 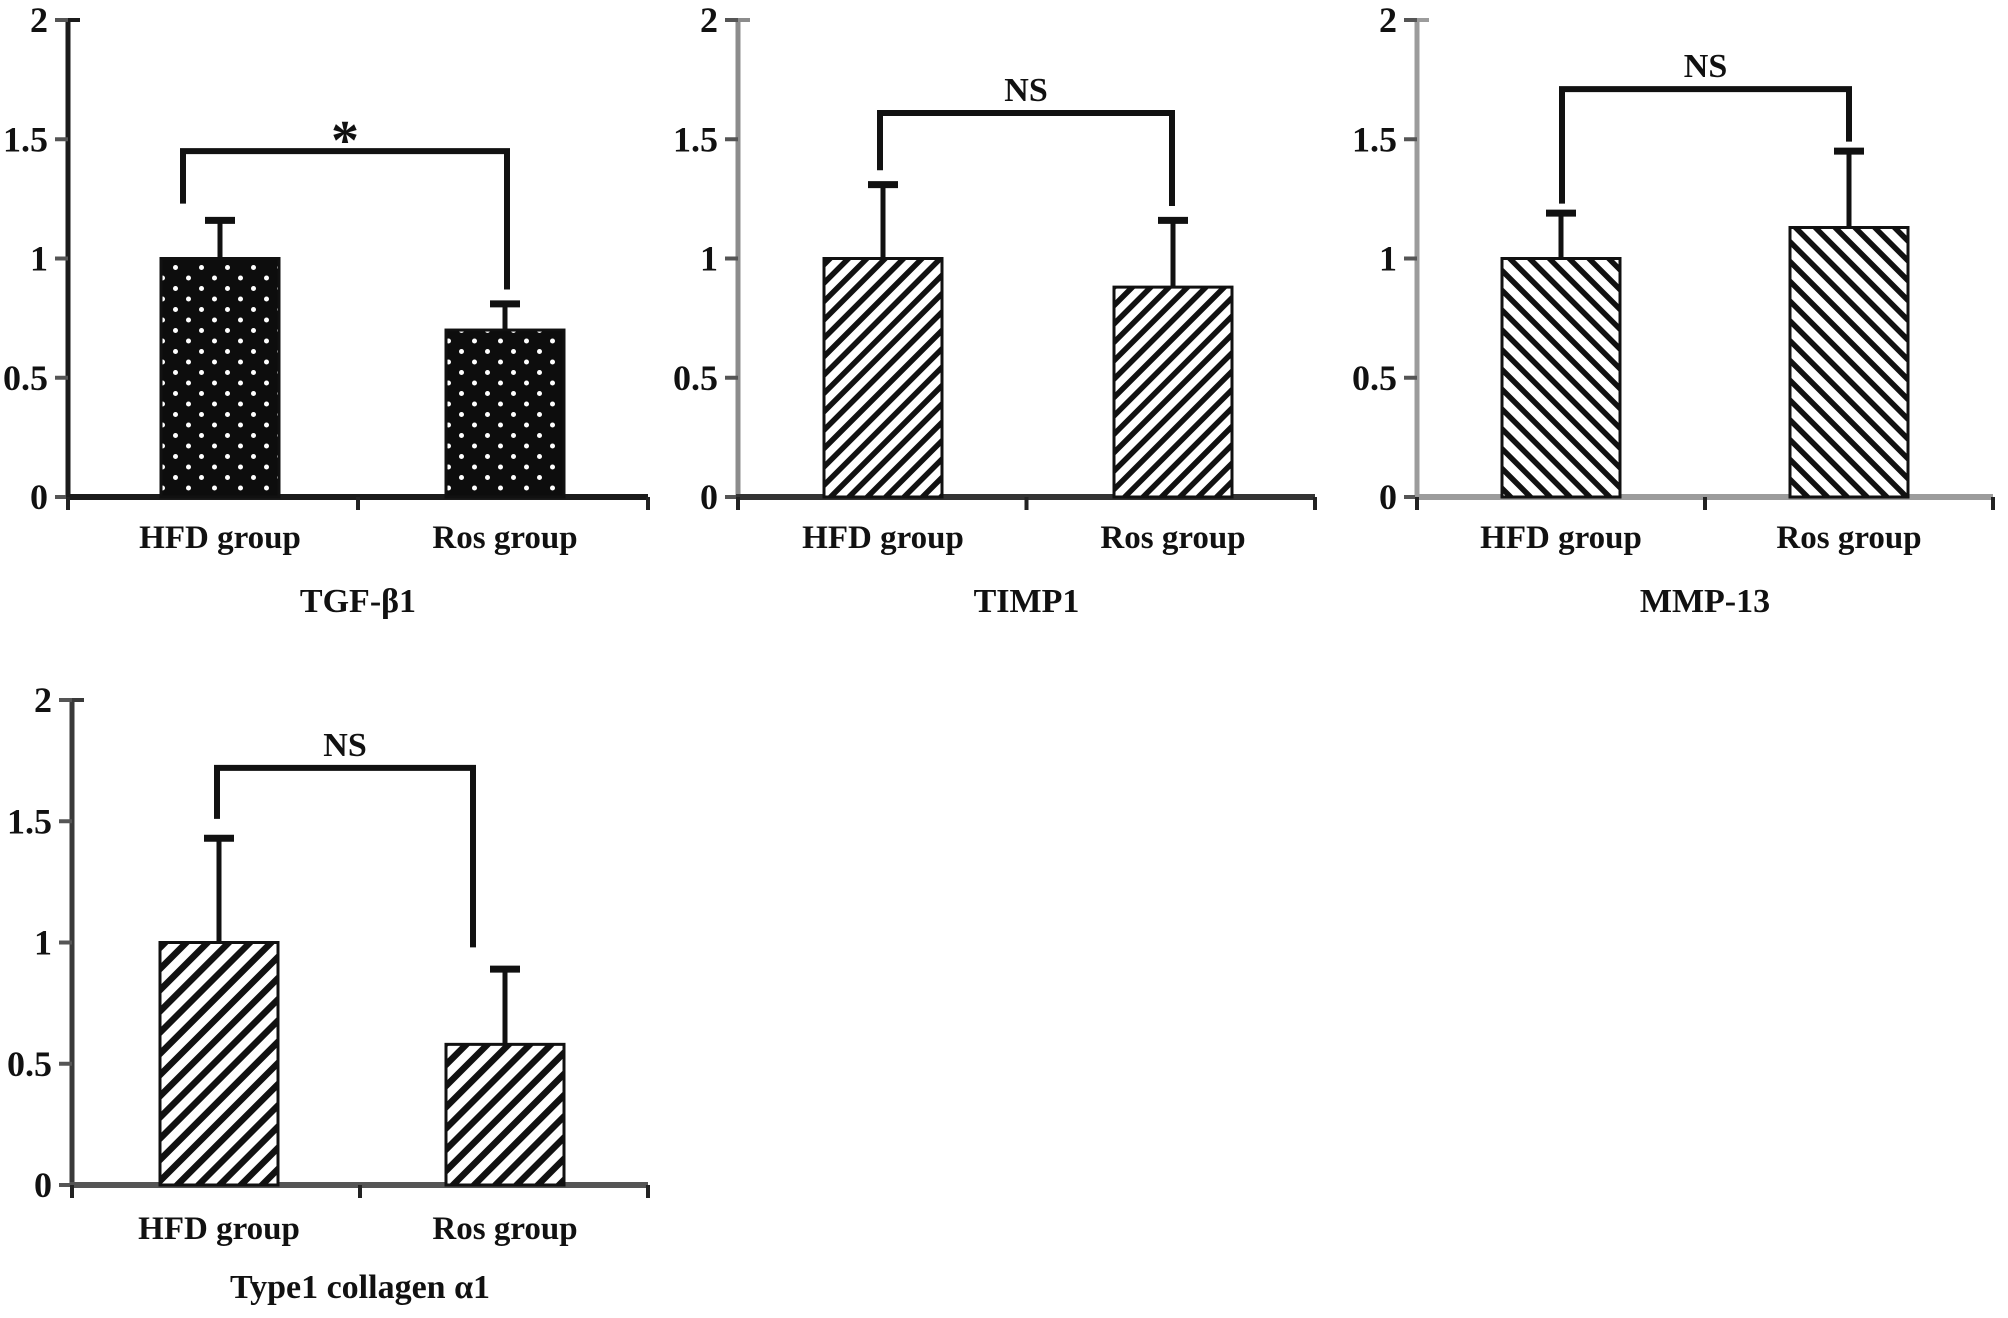 I want to click on chart-title: Type1 collagen α1, so click(x=360, y=1287).